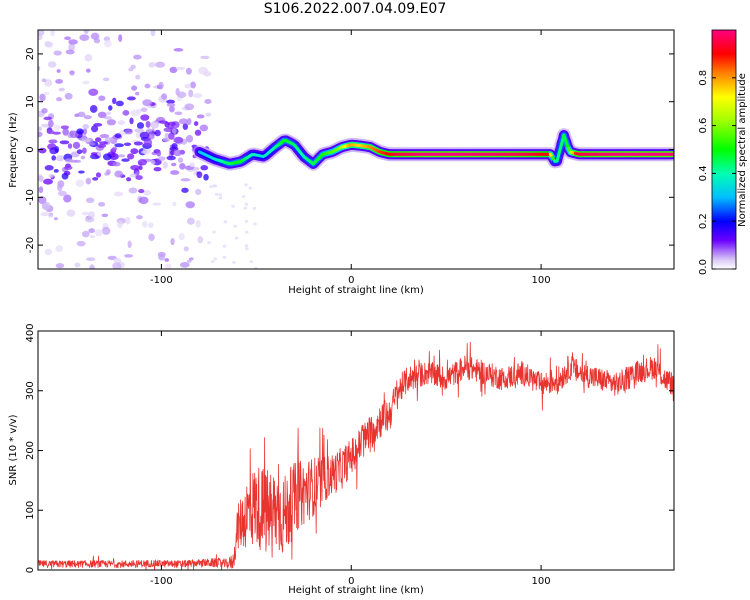 The image size is (750, 600). I want to click on spectrogram-ylabel: Frequency (Hz), so click(13, 150).